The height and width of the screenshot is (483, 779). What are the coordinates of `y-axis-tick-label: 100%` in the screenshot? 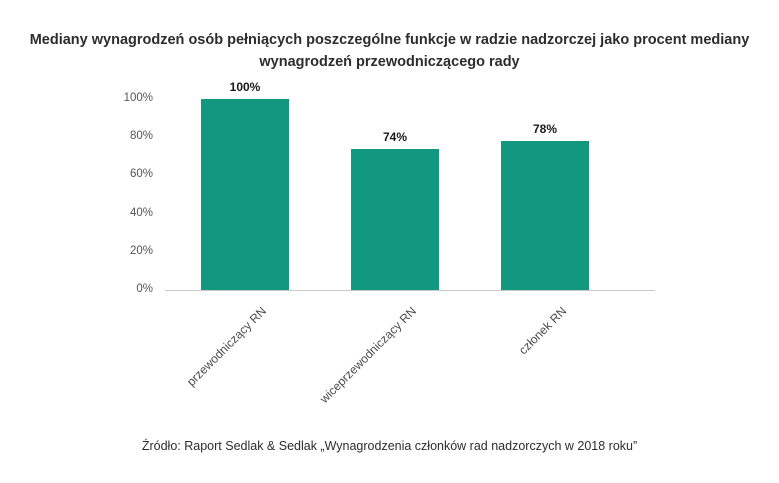 It's located at (138, 98).